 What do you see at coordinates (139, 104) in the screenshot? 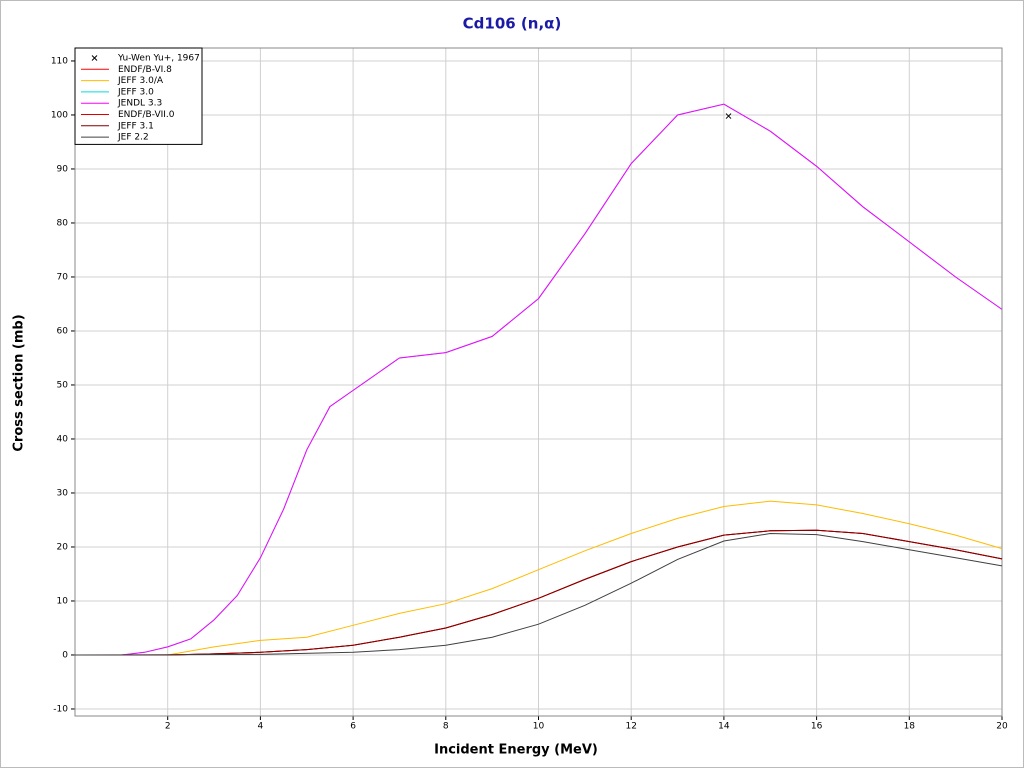
I see `legend-label: JENDL 3.3` at bounding box center [139, 104].